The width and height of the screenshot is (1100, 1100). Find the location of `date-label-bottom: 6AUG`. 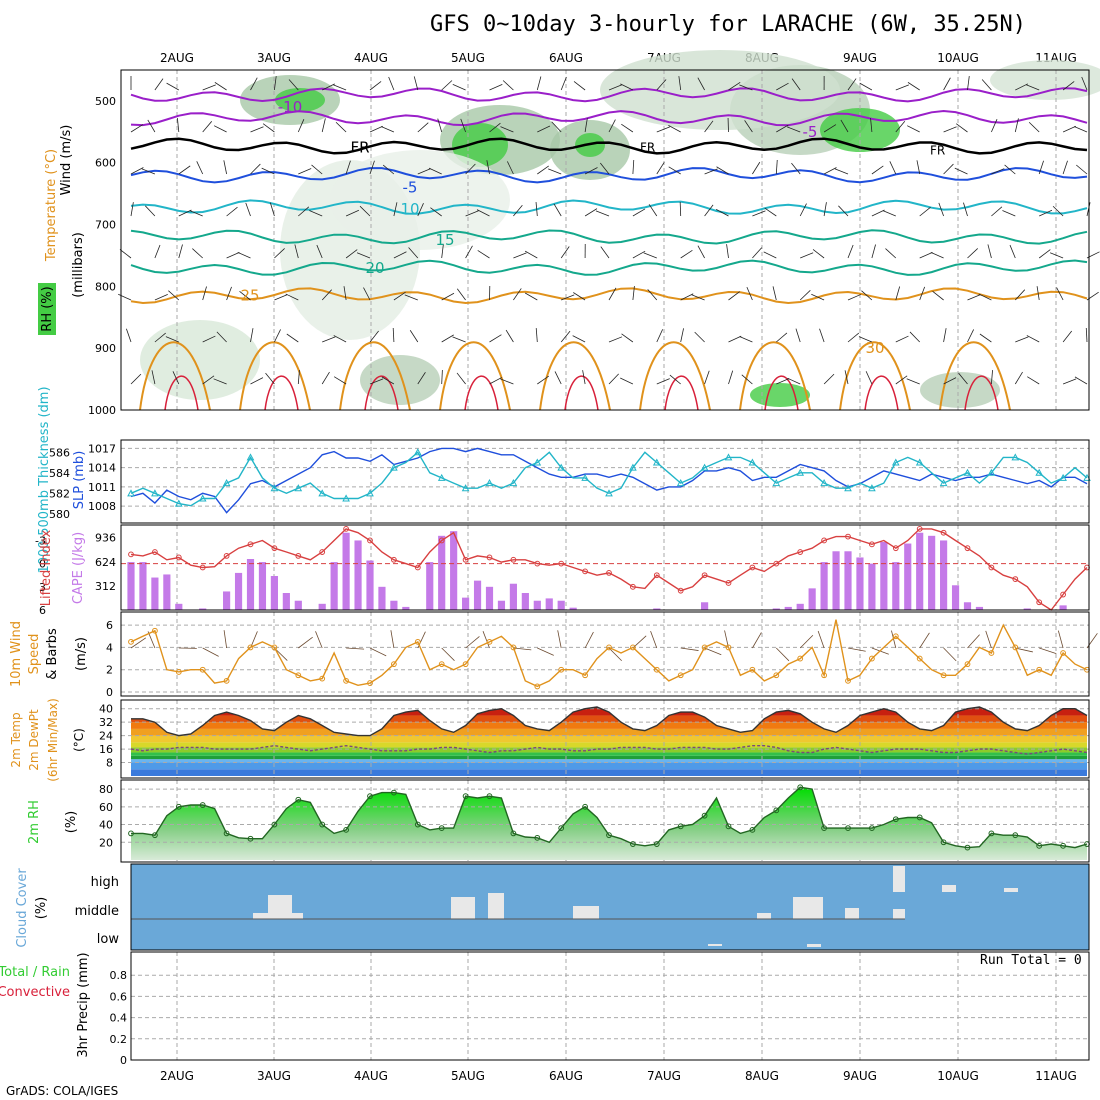

date-label-bottom: 6AUG is located at coordinates (566, 1076).